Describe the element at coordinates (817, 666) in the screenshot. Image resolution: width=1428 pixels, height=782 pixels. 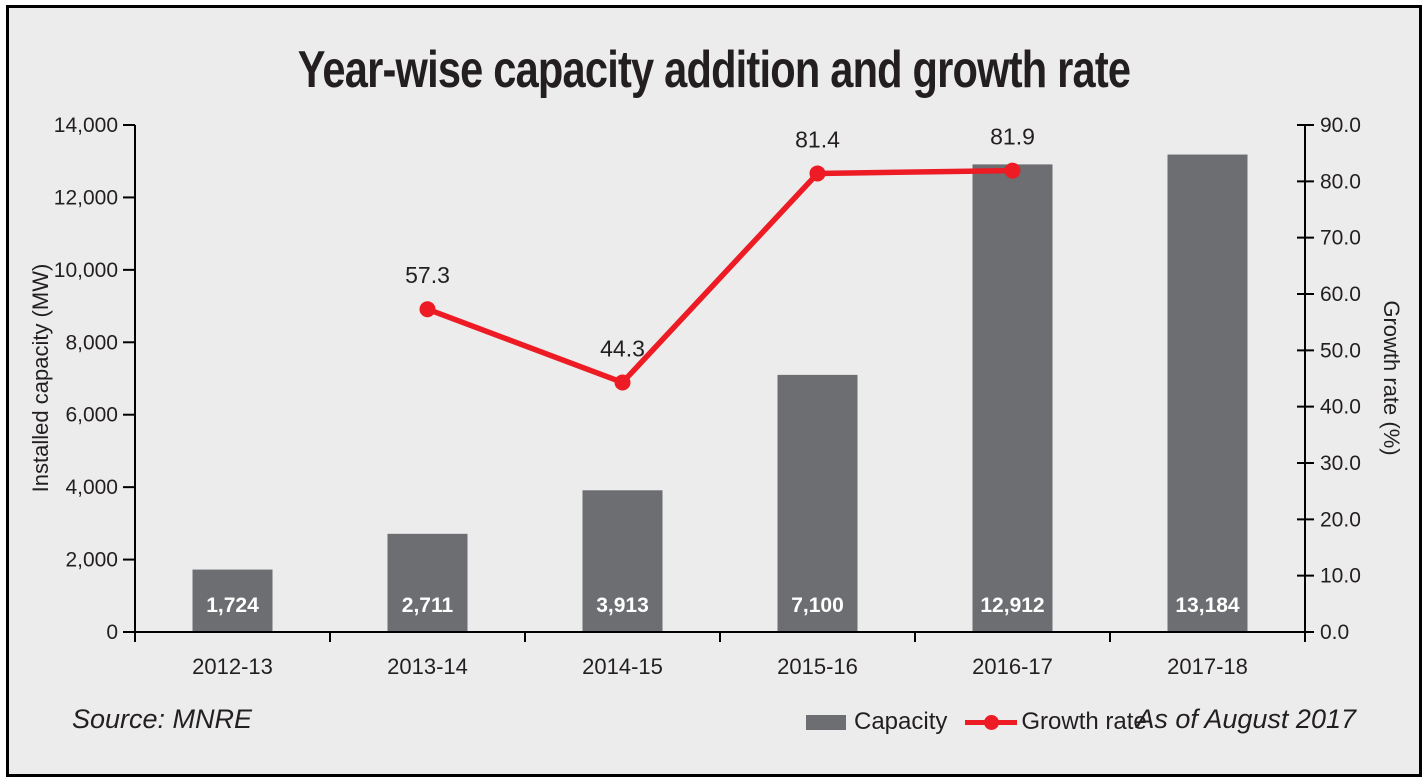
I see `category-label: 2015-16` at that location.